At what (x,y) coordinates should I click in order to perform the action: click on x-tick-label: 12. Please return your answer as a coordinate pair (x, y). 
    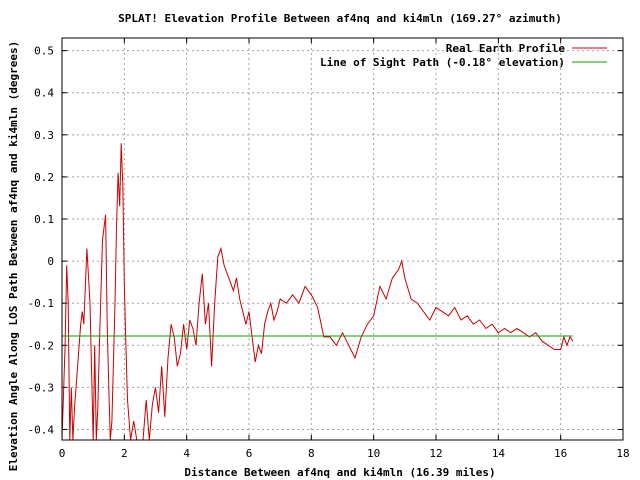
    Looking at the image, I should click on (435, 453).